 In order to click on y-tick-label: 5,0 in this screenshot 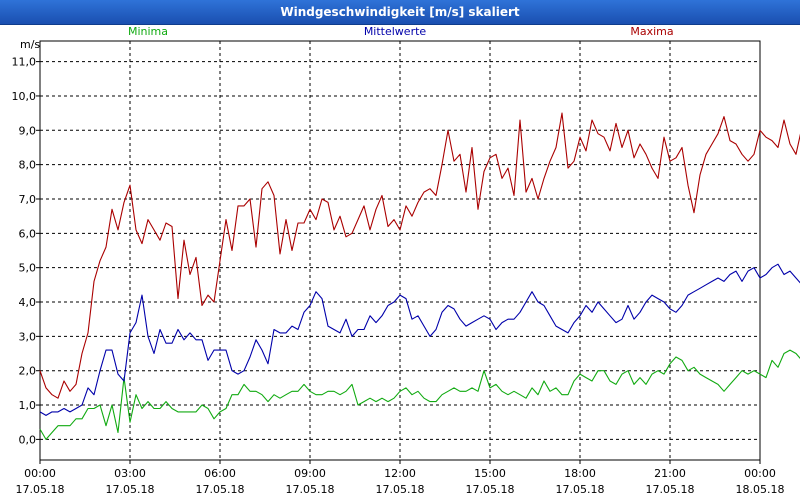, I will do `click(28, 268)`.